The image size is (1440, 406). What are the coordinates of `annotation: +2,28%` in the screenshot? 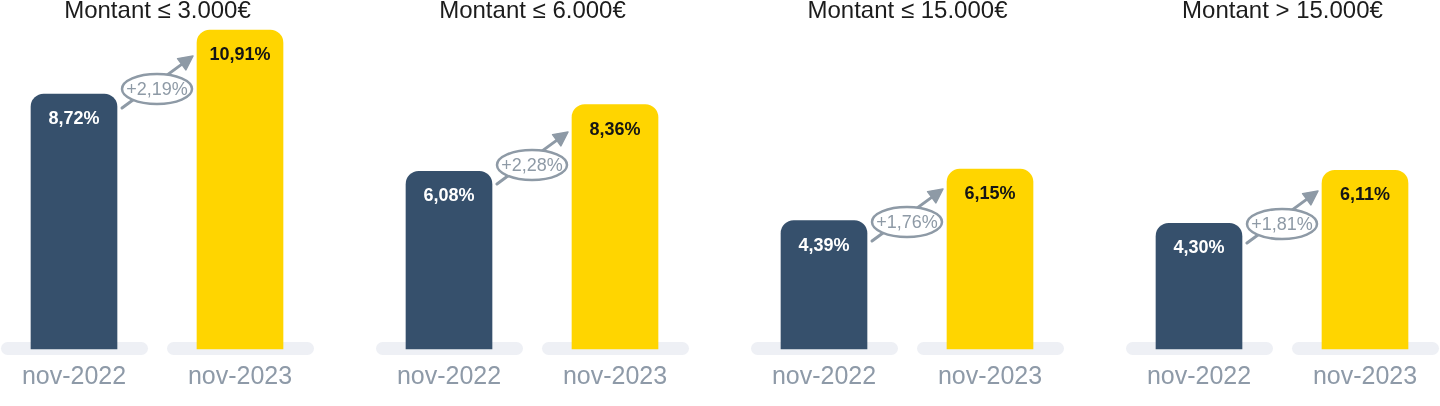 It's located at (532, 164).